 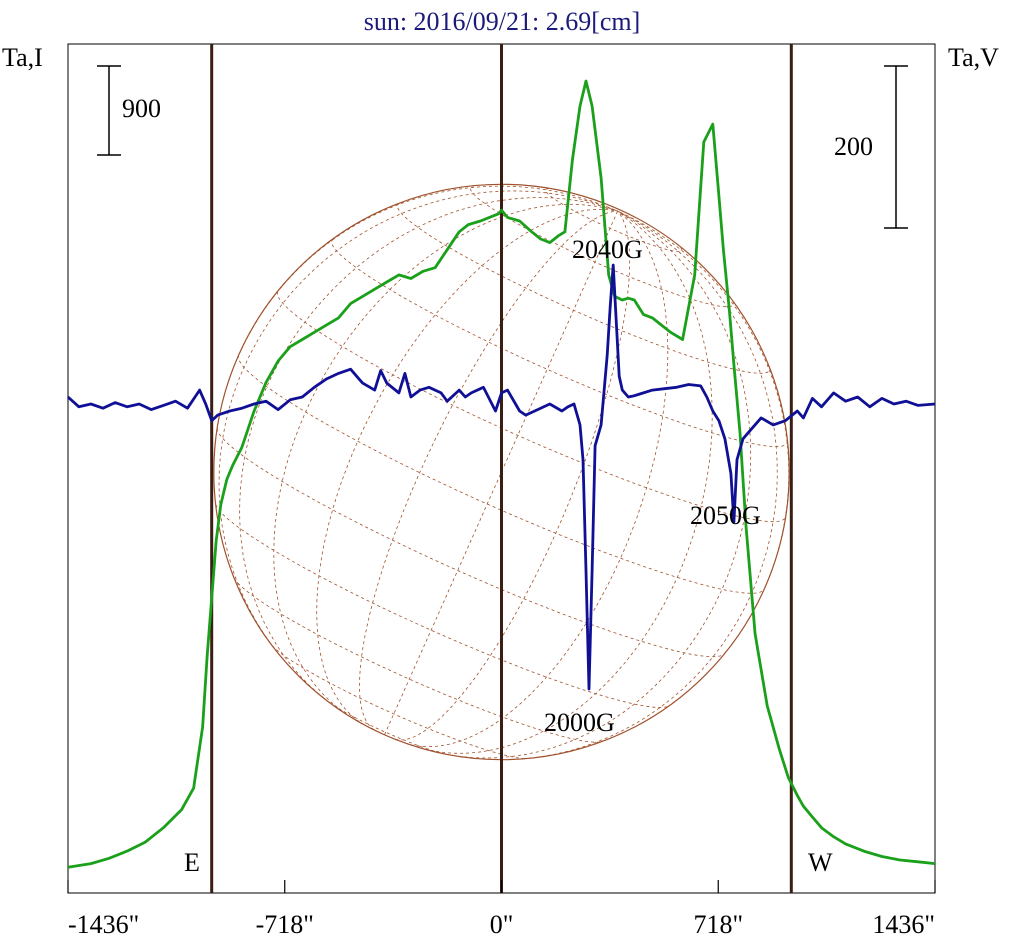 I want to click on right-scale-bar-label: 200, so click(x=853, y=146).